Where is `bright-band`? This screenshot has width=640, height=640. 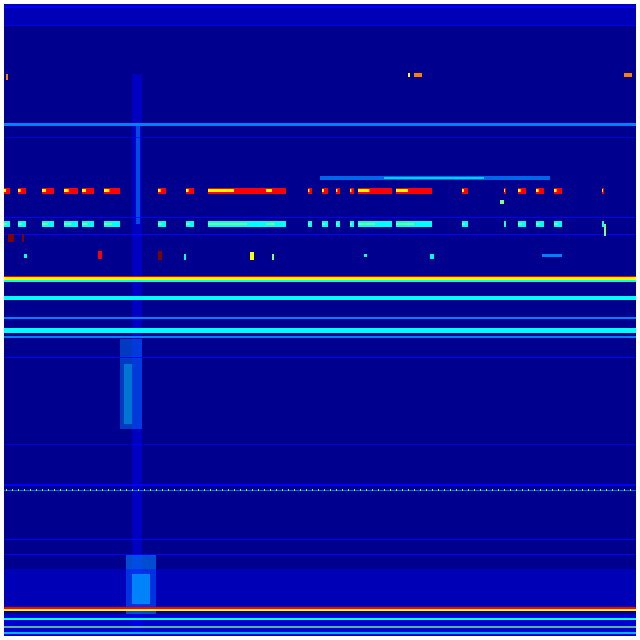
bright-band is located at coordinates (320, 278).